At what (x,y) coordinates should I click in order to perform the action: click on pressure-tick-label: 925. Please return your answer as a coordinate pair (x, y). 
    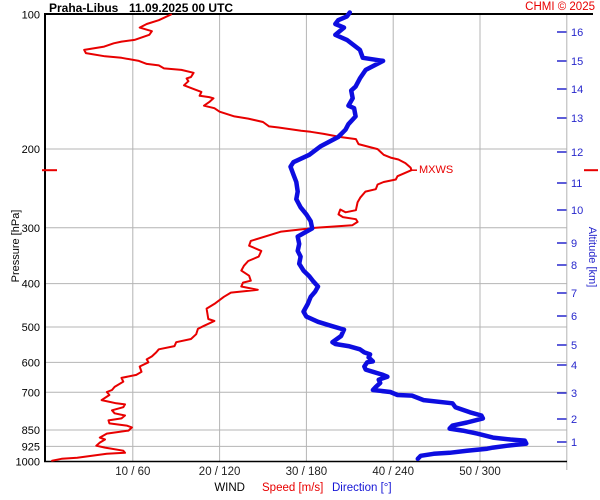
    Looking at the image, I should click on (31, 447).